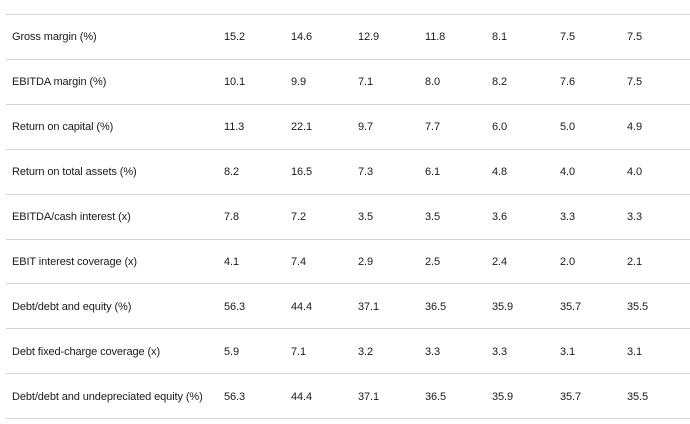 The height and width of the screenshot is (424, 690). What do you see at coordinates (298, 82) in the screenshot?
I see `cell-value: 9.9` at bounding box center [298, 82].